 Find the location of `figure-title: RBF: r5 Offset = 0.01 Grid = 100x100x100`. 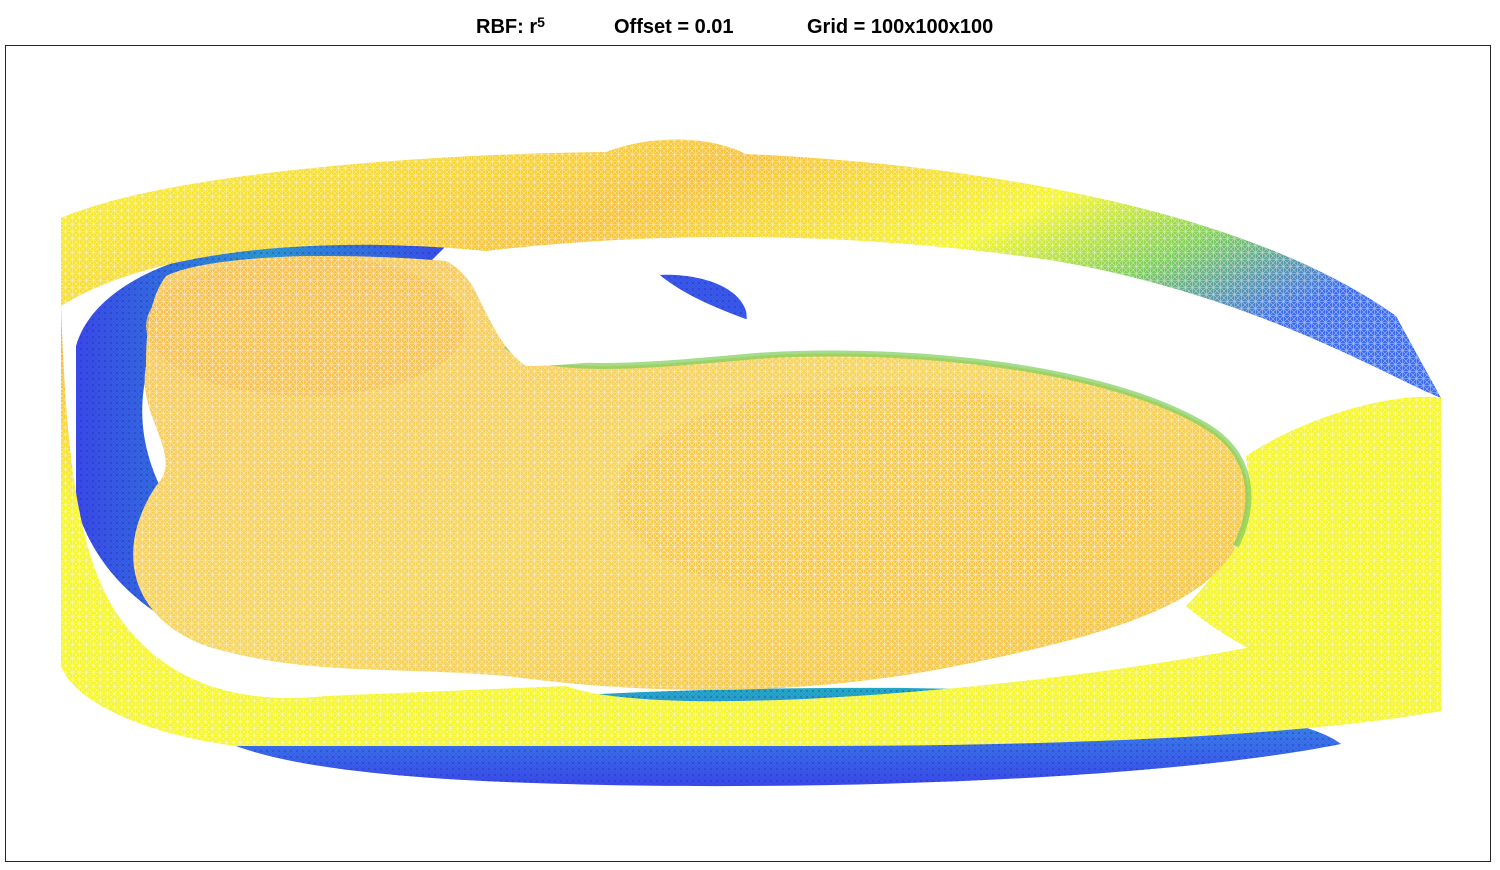

figure-title: RBF: r5 Offset = 0.01 Grid = 100x100x100 is located at coordinates (750, 25).